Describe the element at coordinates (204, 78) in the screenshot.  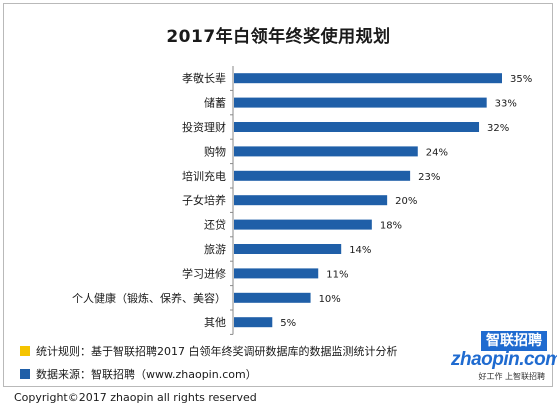
I see `category-label: 孝敬长辈` at that location.